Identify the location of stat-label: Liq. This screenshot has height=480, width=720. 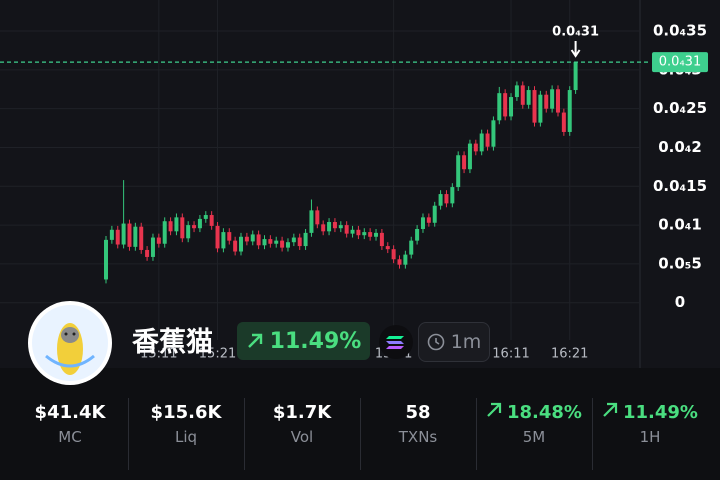
(186, 437).